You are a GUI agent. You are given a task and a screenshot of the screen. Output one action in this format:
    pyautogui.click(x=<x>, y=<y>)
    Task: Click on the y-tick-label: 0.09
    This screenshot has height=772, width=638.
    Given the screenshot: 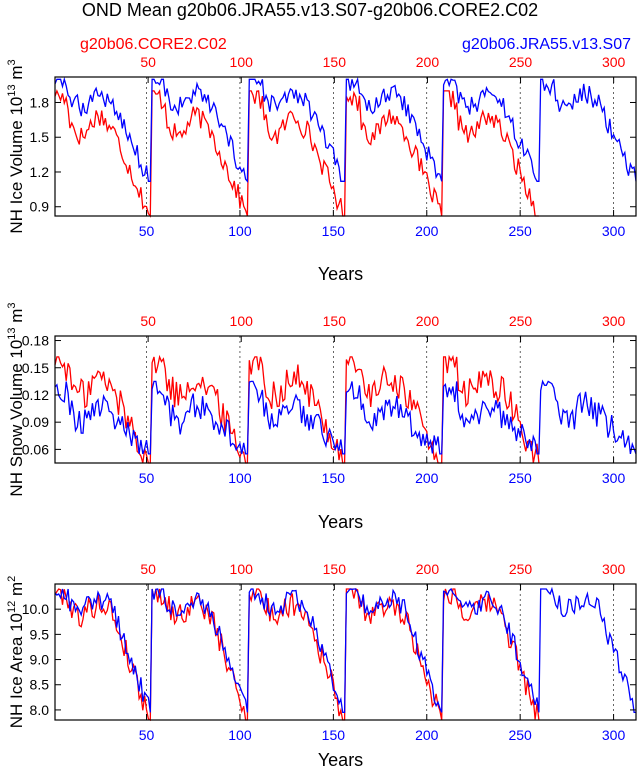 What is the action you would take?
    pyautogui.click(x=35, y=422)
    